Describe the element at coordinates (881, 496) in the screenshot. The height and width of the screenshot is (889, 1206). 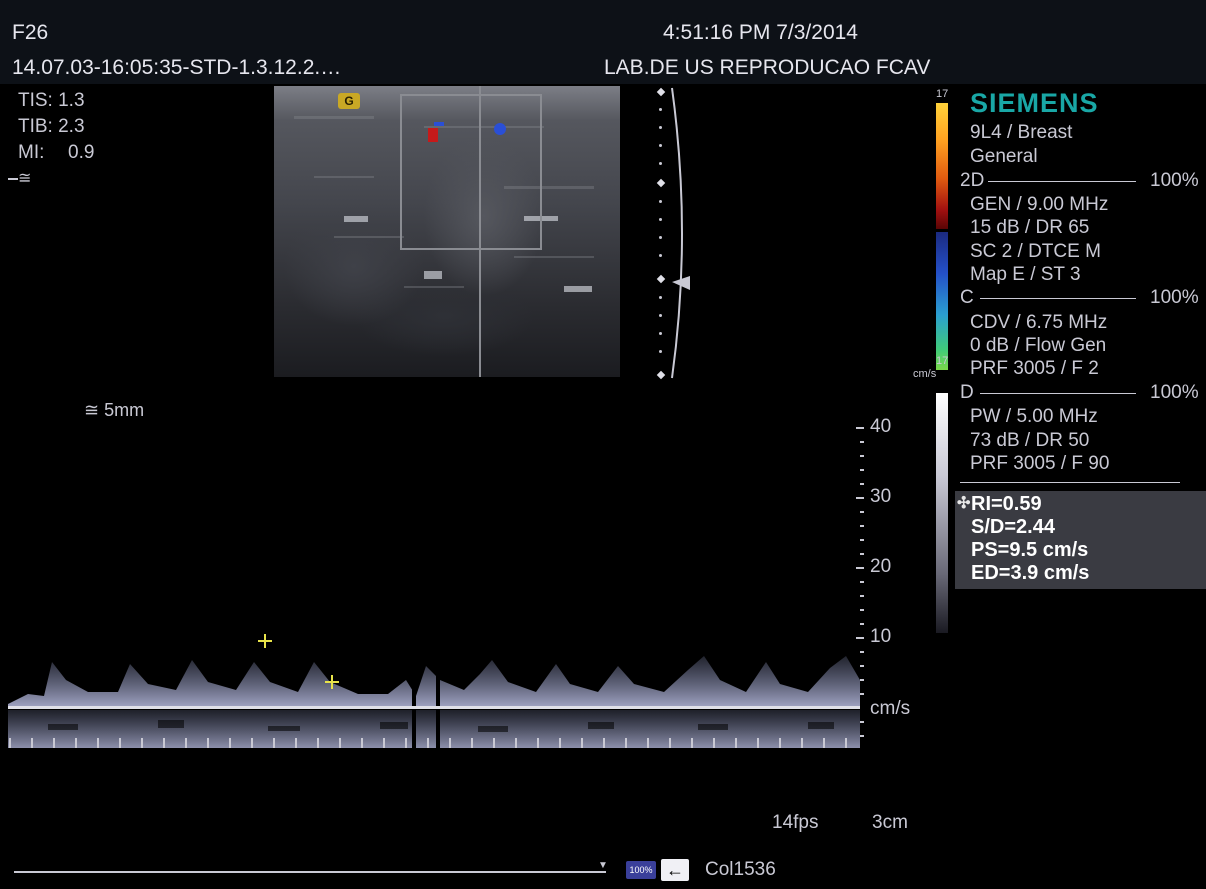
I see `scale-tick-label: 30` at that location.